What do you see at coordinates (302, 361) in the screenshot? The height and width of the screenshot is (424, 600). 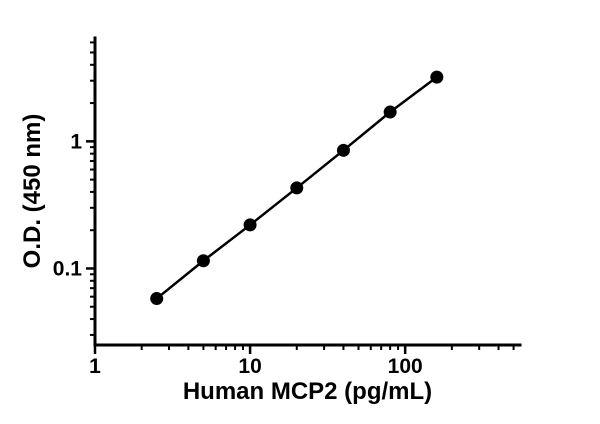 I see `x-axis-ticks: 1 10 100` at bounding box center [302, 361].